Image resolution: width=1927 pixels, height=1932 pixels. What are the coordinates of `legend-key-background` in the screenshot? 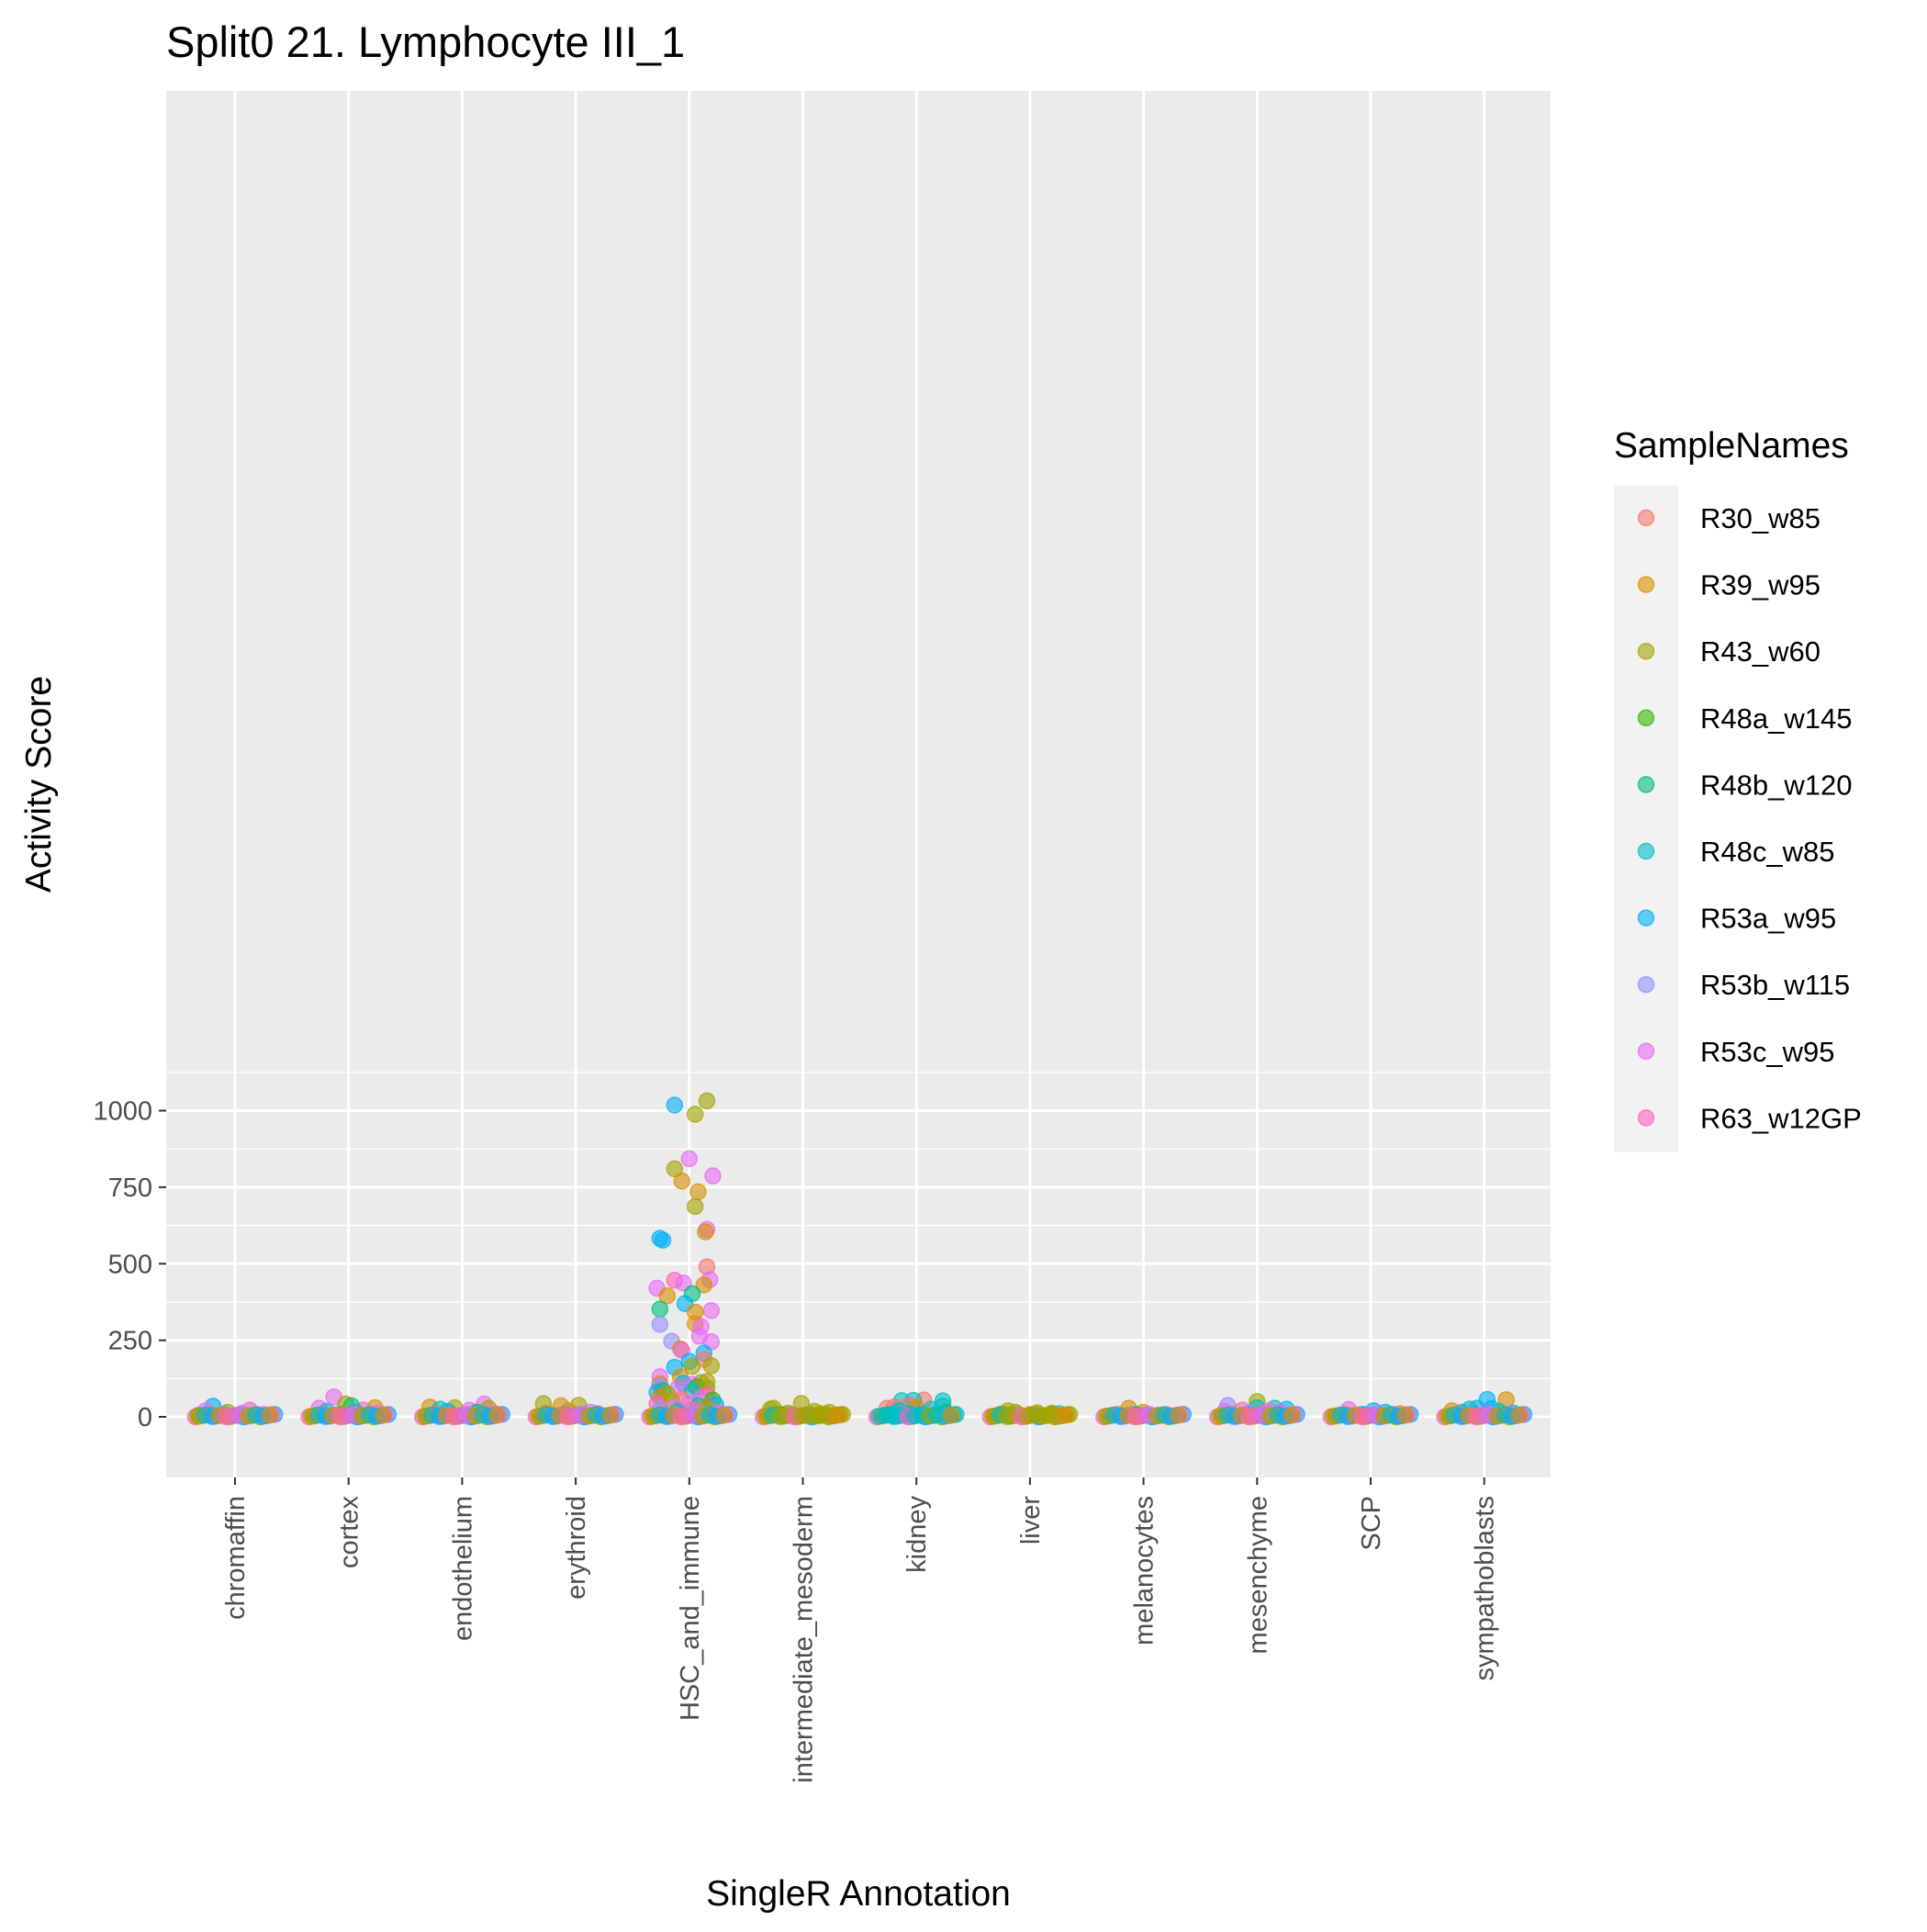 It's located at (1646, 819).